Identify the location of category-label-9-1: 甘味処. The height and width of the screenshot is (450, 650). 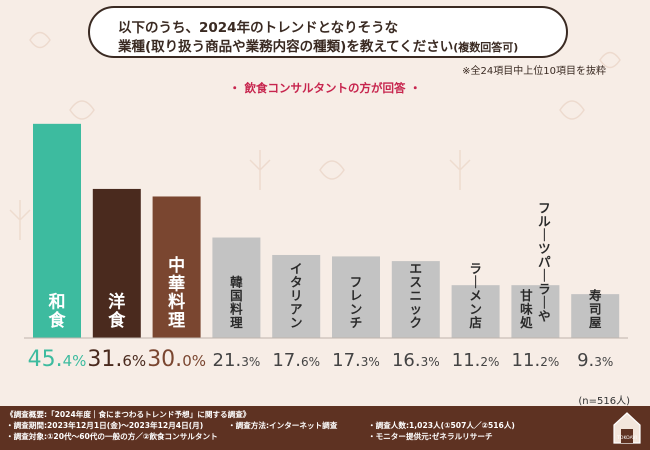
(526, 309).